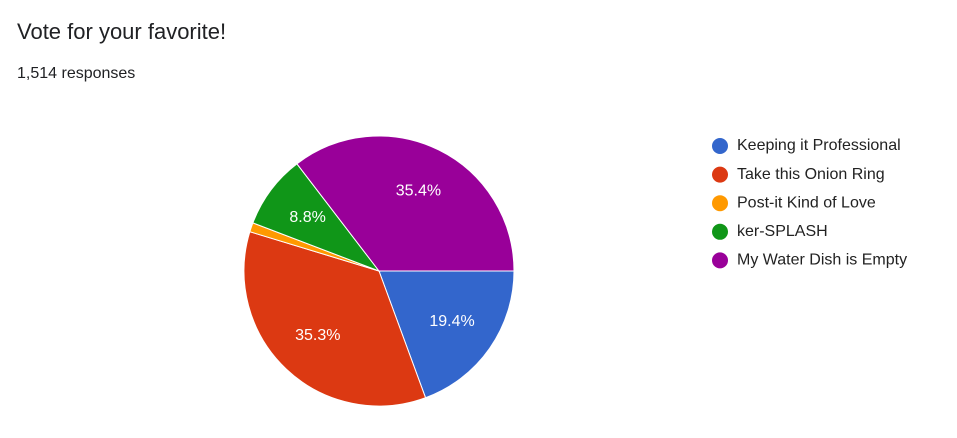  I want to click on chart-title: Vote for your favorite!, so click(121, 31).